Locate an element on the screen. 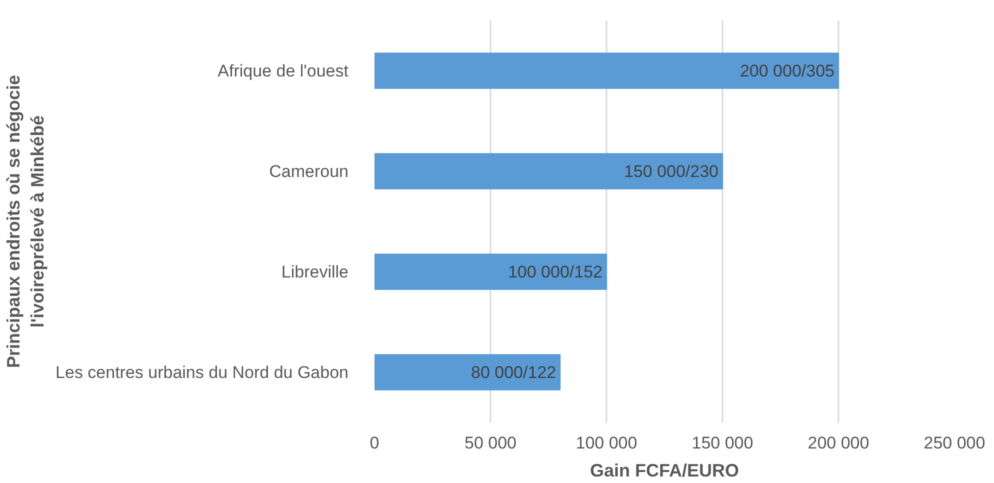 The image size is (994, 483). data-label: 200 000/305 is located at coordinates (787, 70).